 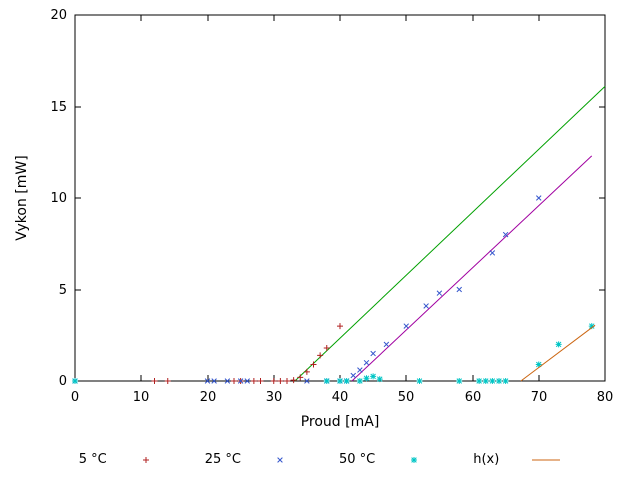 I want to click on legend-item: 25 °C, so click(x=246, y=459).